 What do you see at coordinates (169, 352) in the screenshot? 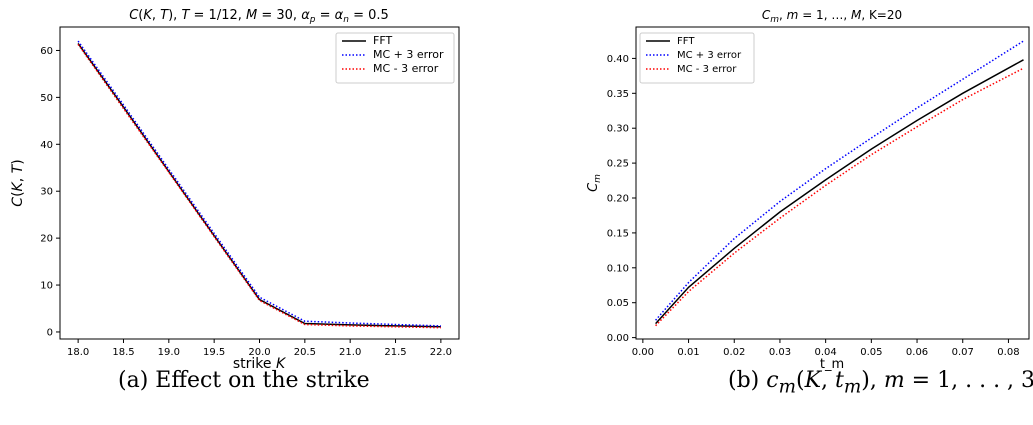
I see `x-tick-label: 19.0` at bounding box center [169, 352].